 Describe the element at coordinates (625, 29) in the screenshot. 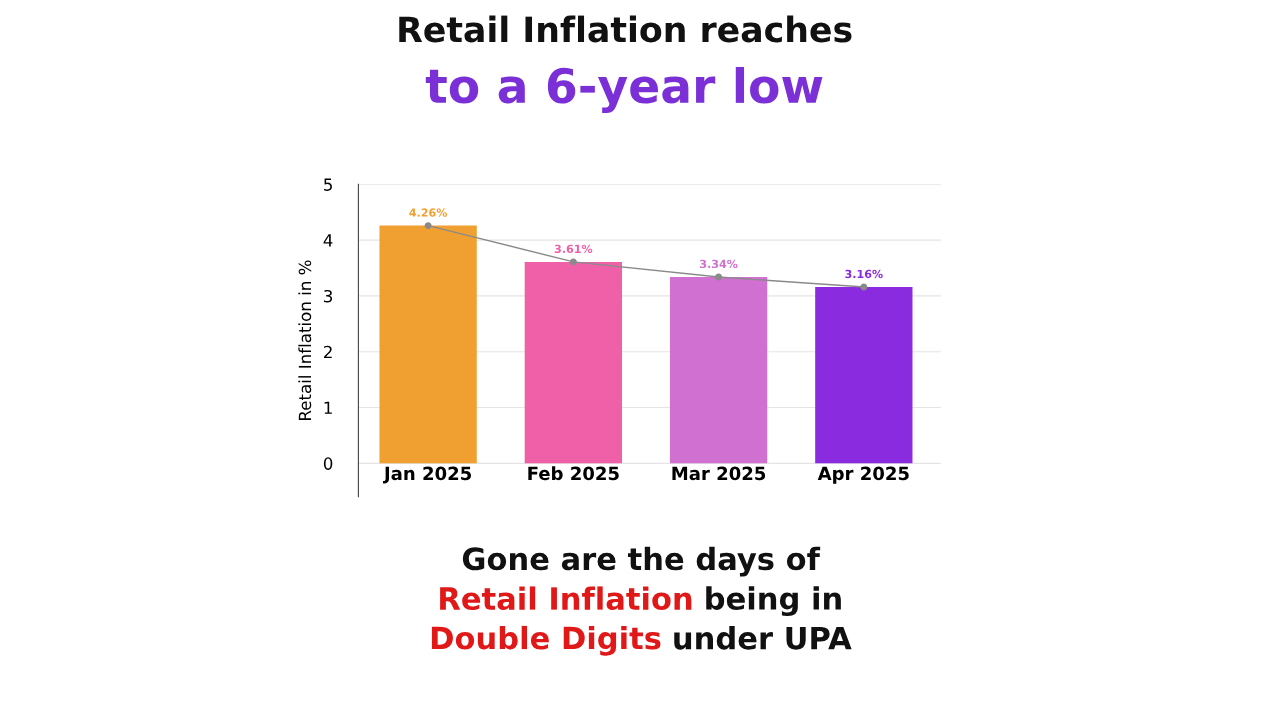

I see `chart-title: Retail Inflation reaches` at that location.